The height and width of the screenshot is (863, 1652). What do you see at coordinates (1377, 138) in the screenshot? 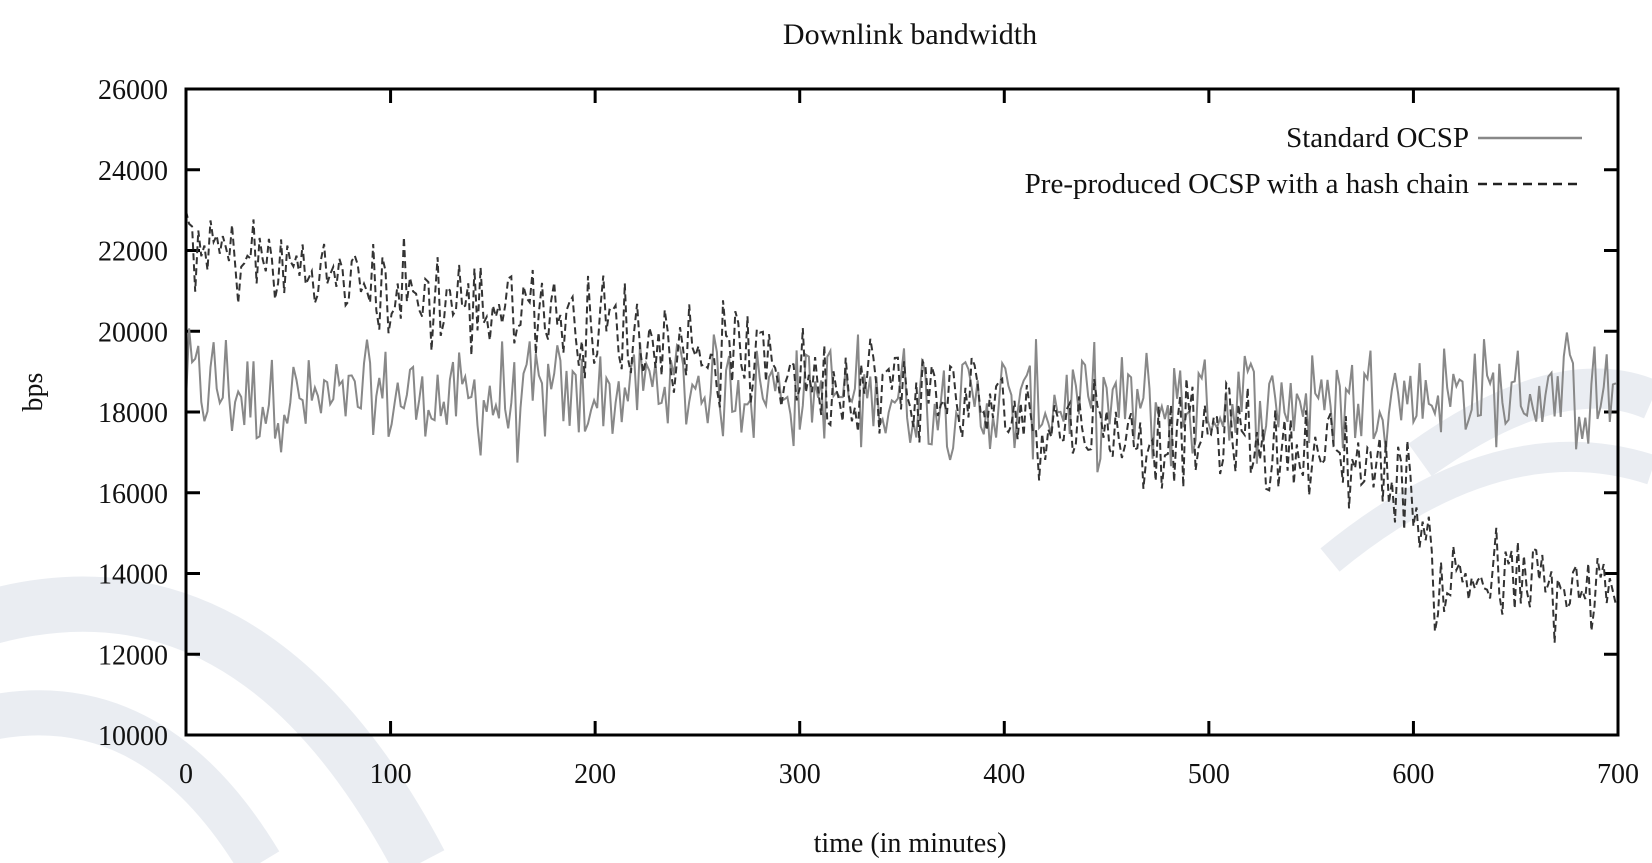
I see `legend-label-standard-ocsp: Standard OCSP` at bounding box center [1377, 138].